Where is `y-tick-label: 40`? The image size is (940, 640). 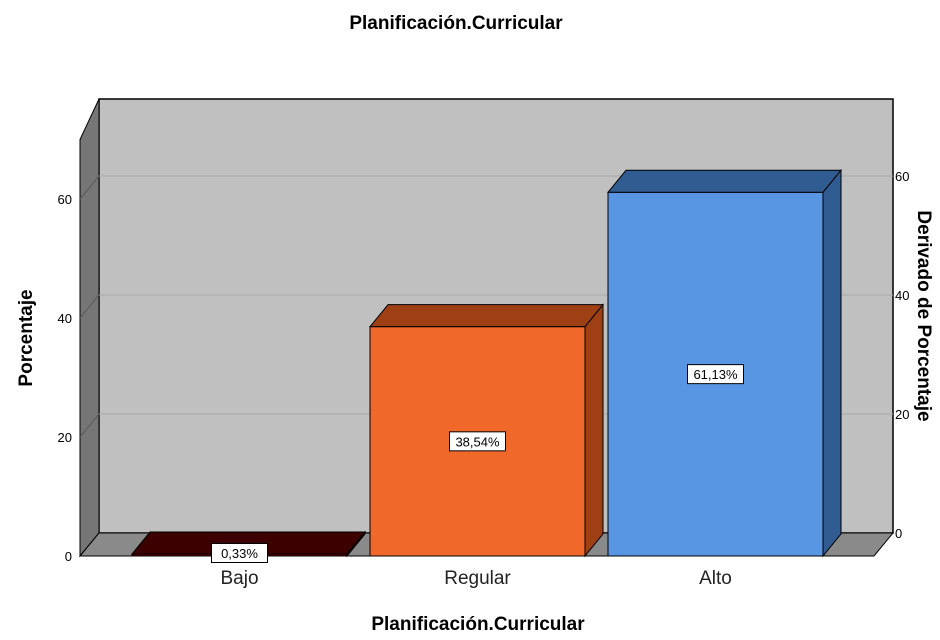
y-tick-label: 40 is located at coordinates (65, 318).